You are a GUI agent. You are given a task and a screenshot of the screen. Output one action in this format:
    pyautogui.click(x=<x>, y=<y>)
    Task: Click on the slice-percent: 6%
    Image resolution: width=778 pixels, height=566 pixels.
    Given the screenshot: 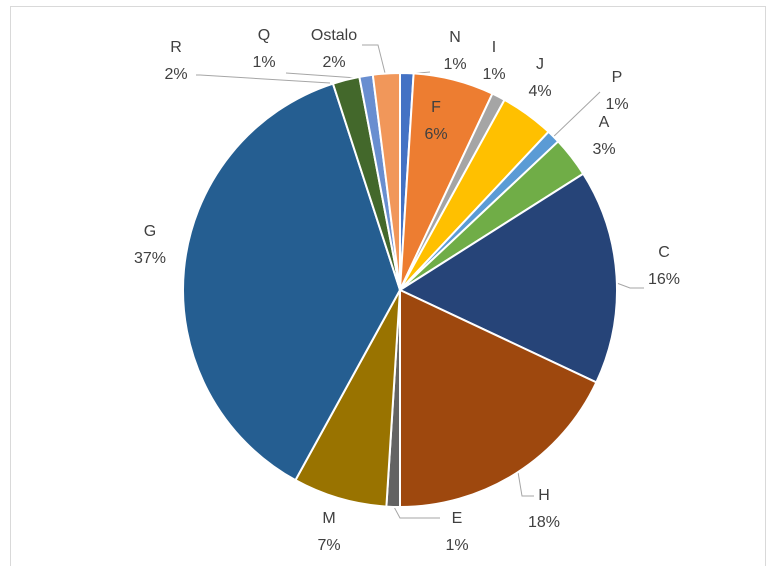 What is the action you would take?
    pyautogui.click(x=435, y=134)
    